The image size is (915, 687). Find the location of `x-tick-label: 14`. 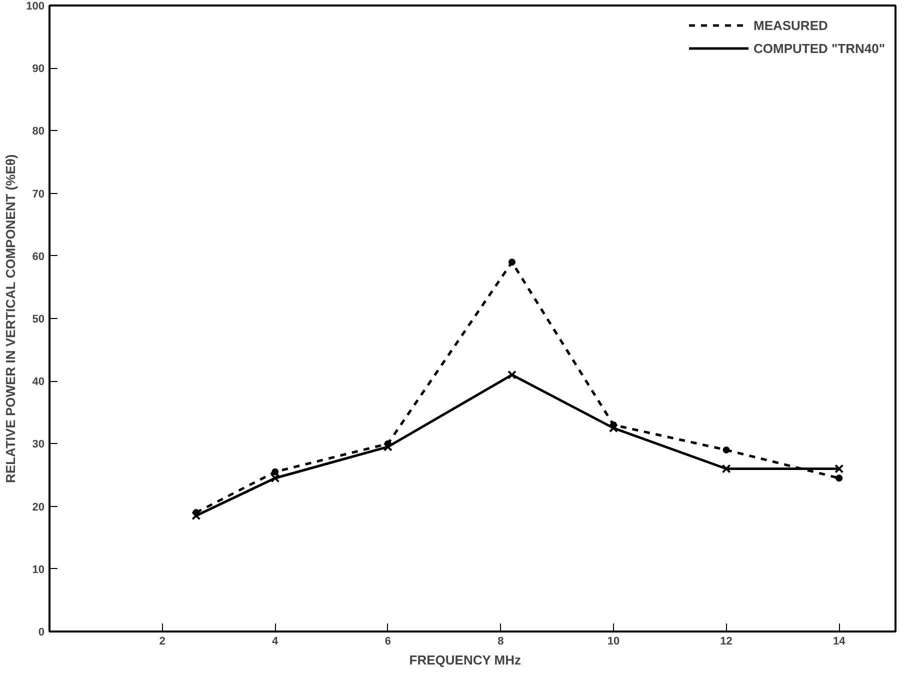

x-tick-label: 14 is located at coordinates (839, 642).